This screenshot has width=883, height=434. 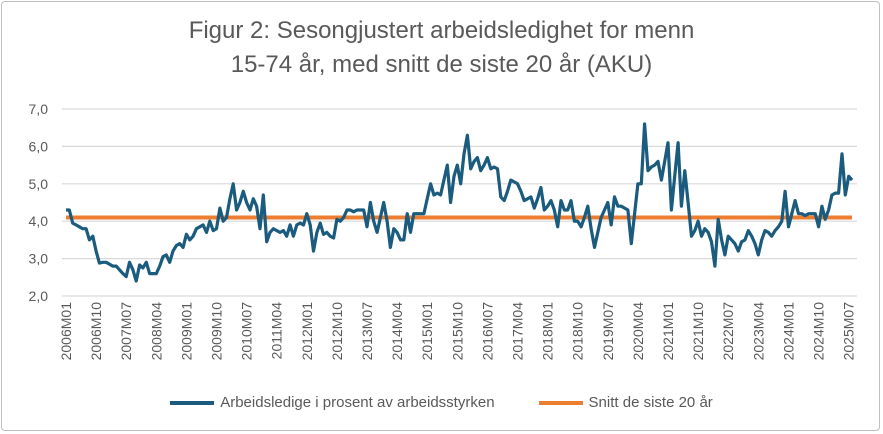 What do you see at coordinates (819, 331) in the screenshot?
I see `x-tick-label: 2024M10` at bounding box center [819, 331].